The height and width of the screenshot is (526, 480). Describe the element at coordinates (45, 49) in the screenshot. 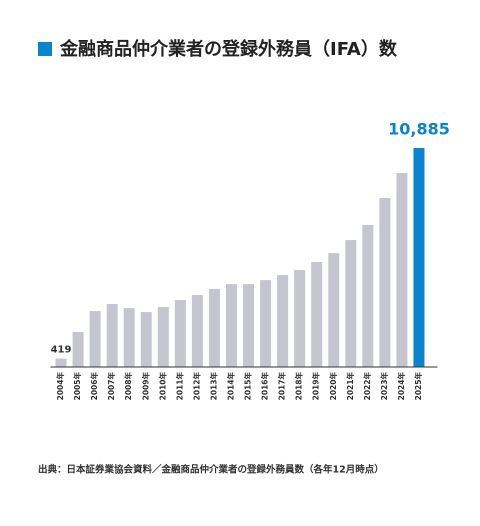

I see `title-marker` at that location.